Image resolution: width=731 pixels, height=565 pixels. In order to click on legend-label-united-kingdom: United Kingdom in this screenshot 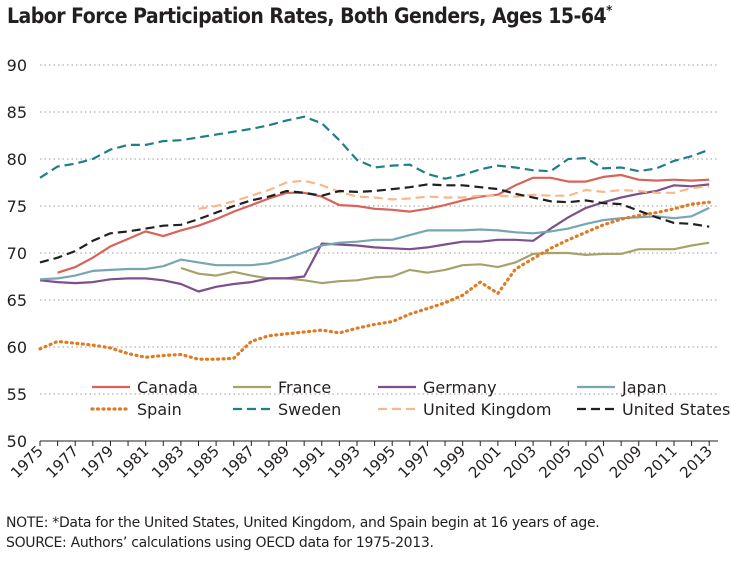, I will do `click(487, 409)`.